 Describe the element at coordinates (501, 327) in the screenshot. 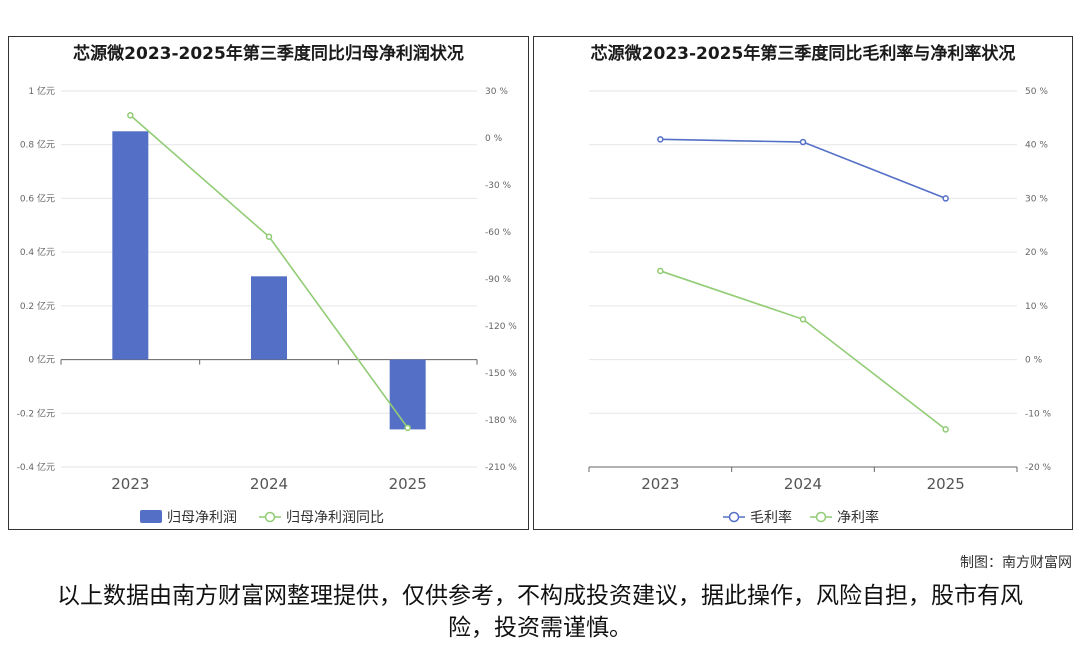

I see `right-axis-tick-label: -120 %` at that location.